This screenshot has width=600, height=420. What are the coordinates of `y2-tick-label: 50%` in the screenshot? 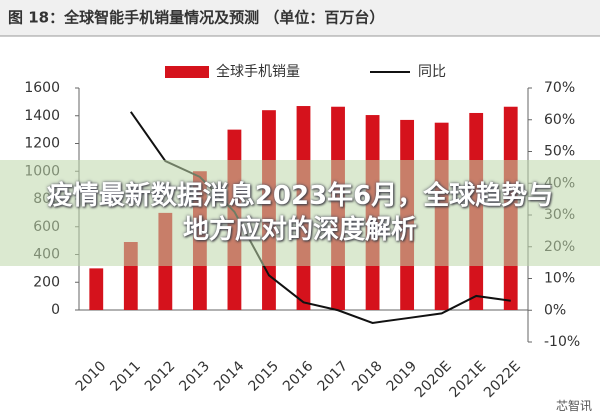 It's located at (559, 152).